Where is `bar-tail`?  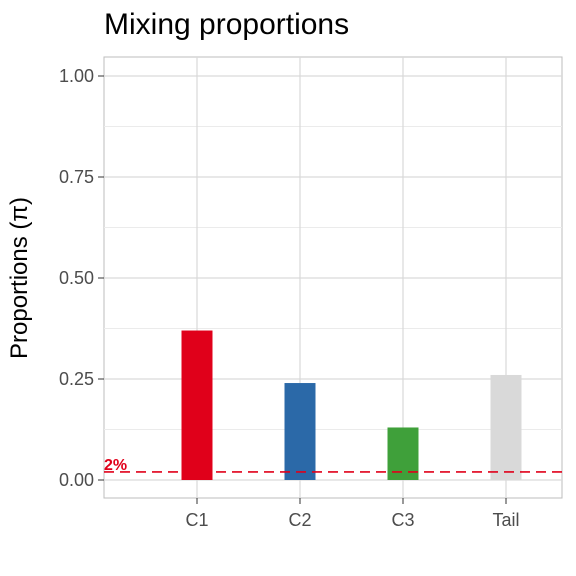 bar-tail is located at coordinates (506, 427).